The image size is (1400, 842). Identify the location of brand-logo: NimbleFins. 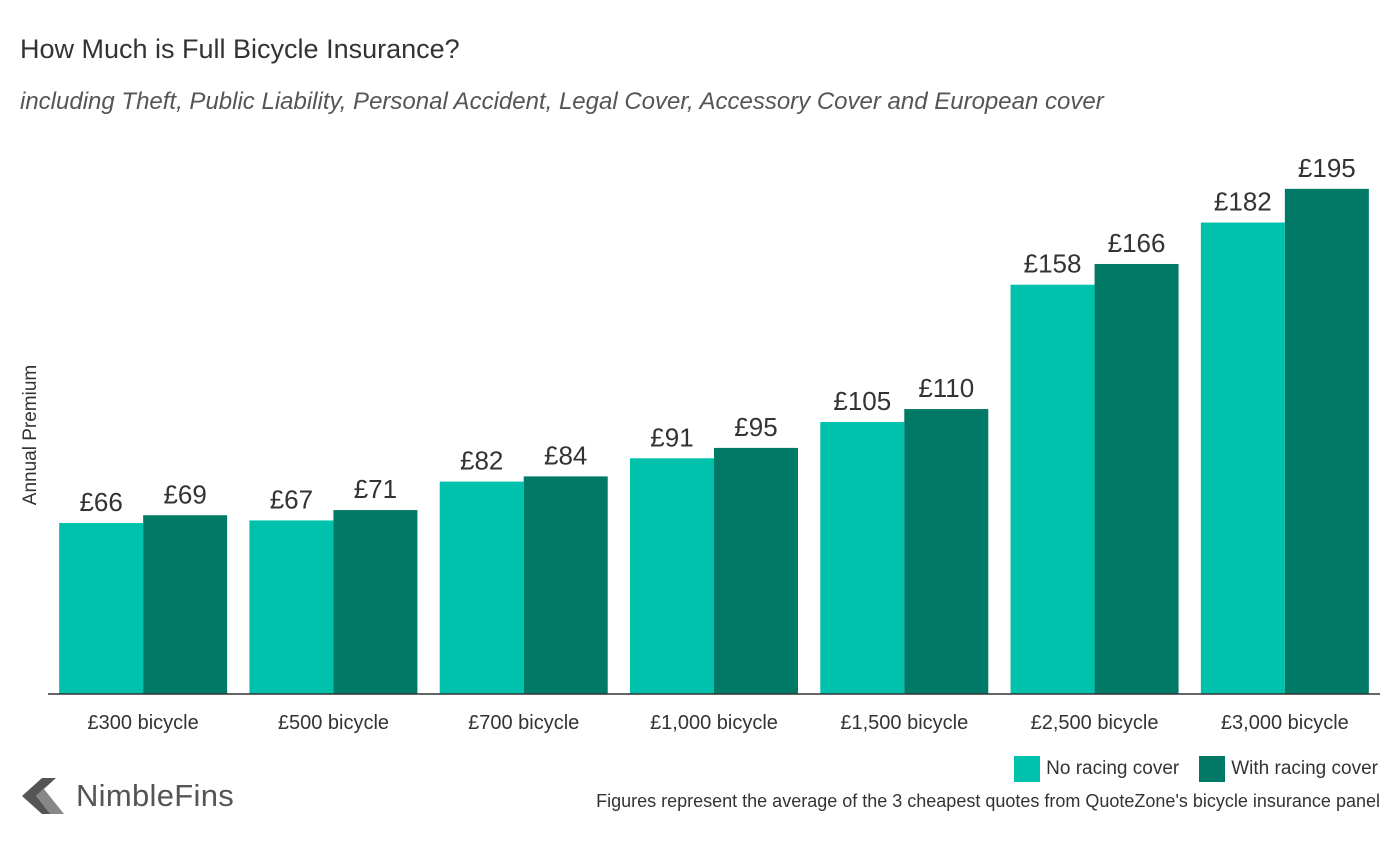
(127, 796).